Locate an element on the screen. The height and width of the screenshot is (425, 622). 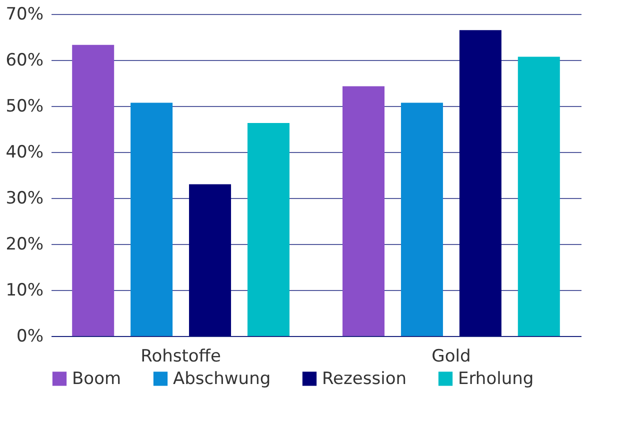
x-tick-label: Rohstoffe is located at coordinates (180, 356).